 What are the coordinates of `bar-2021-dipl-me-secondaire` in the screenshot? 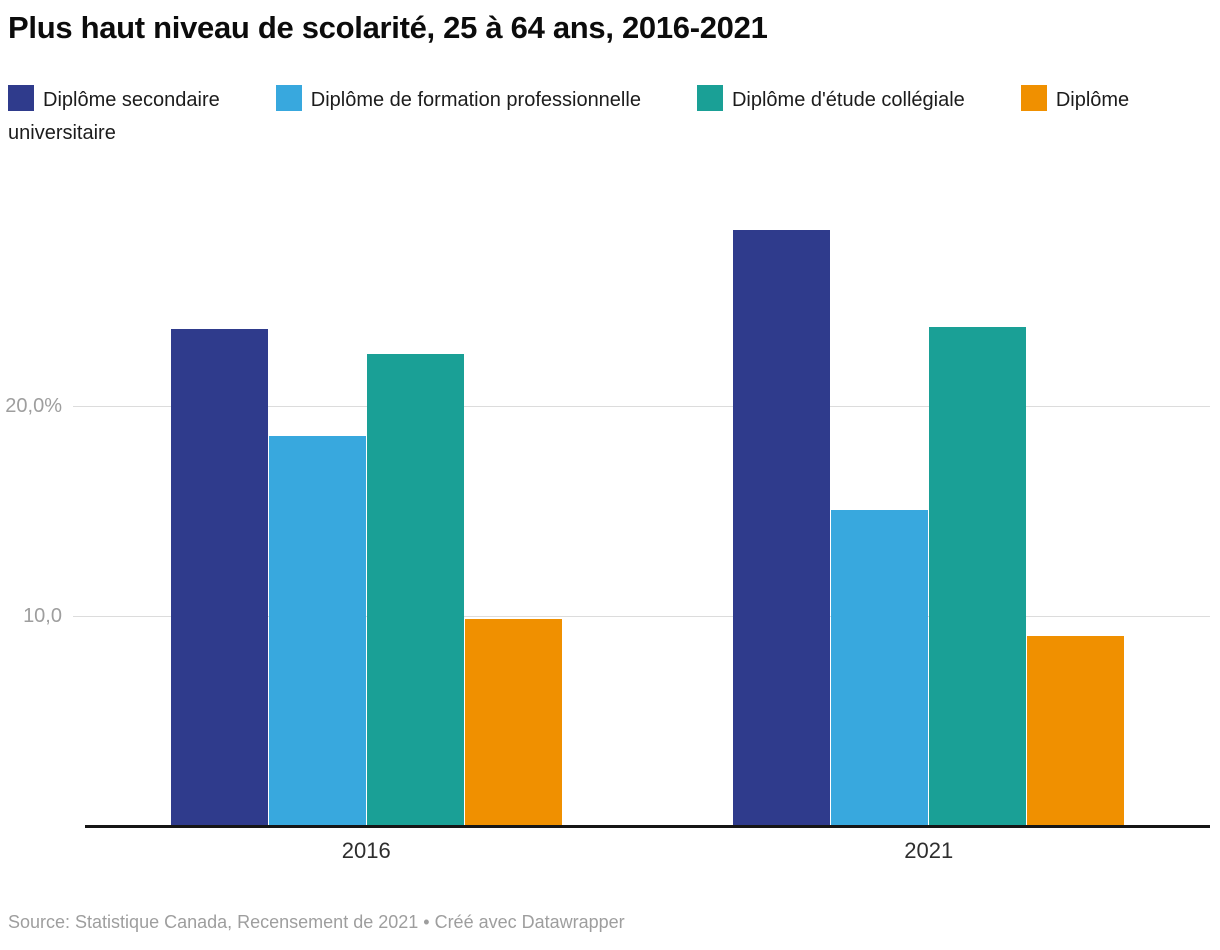 It's located at (782, 528).